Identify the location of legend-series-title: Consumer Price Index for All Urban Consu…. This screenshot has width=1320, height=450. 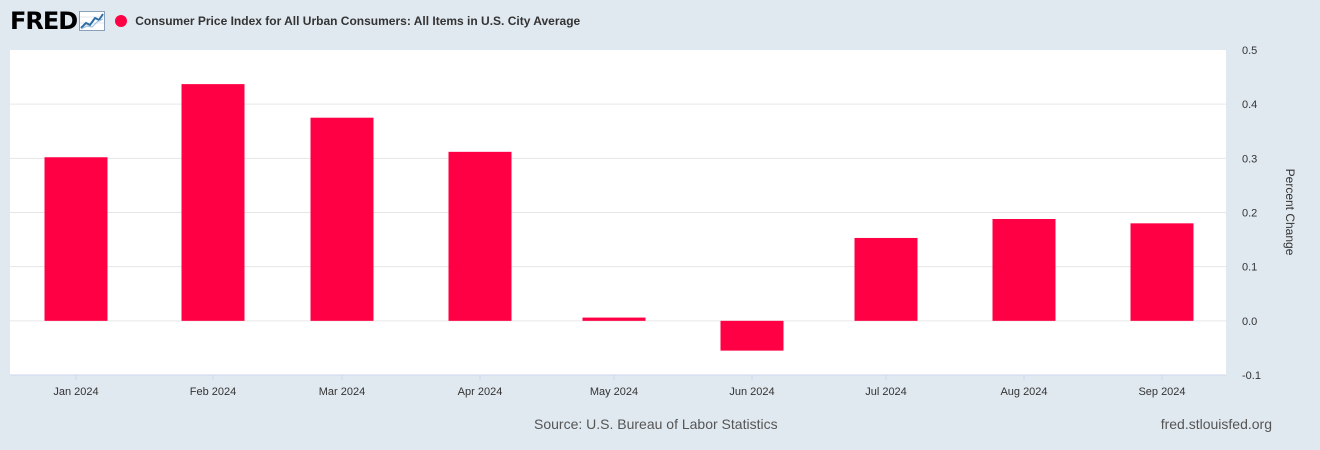
(358, 21).